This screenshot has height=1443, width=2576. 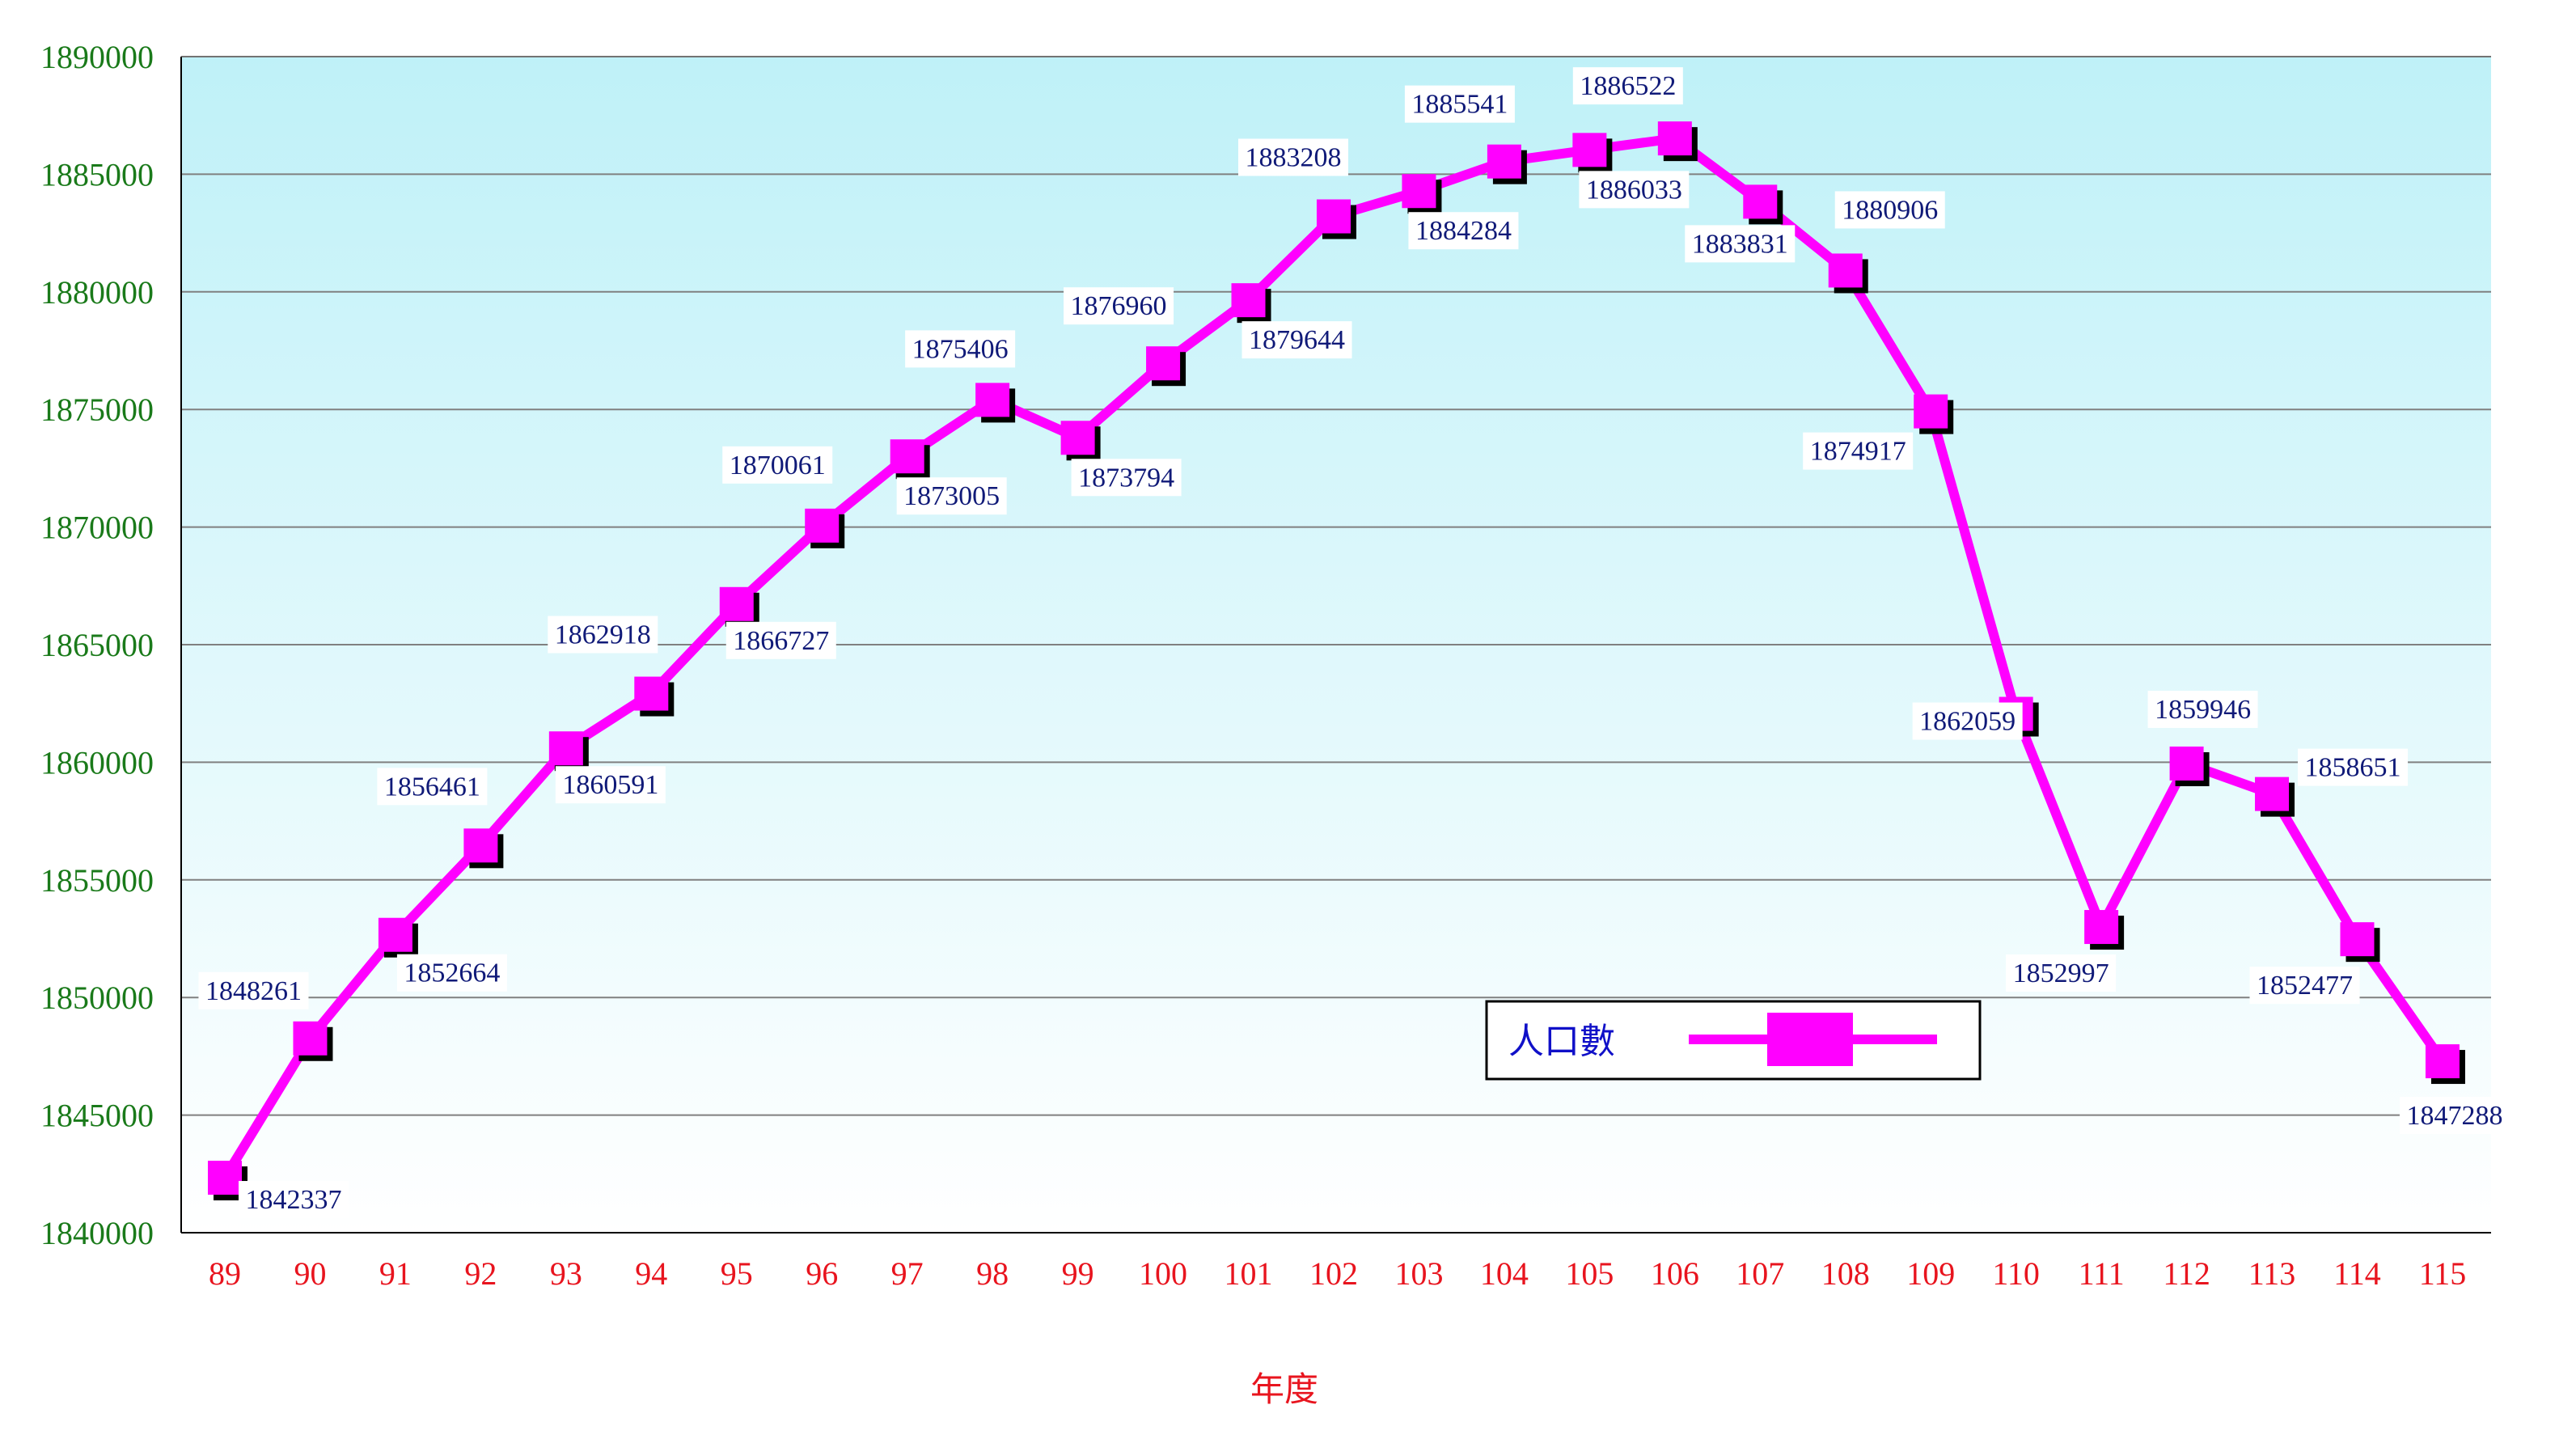 What do you see at coordinates (97, 1116) in the screenshot?
I see `y-tick-label: 1845000` at bounding box center [97, 1116].